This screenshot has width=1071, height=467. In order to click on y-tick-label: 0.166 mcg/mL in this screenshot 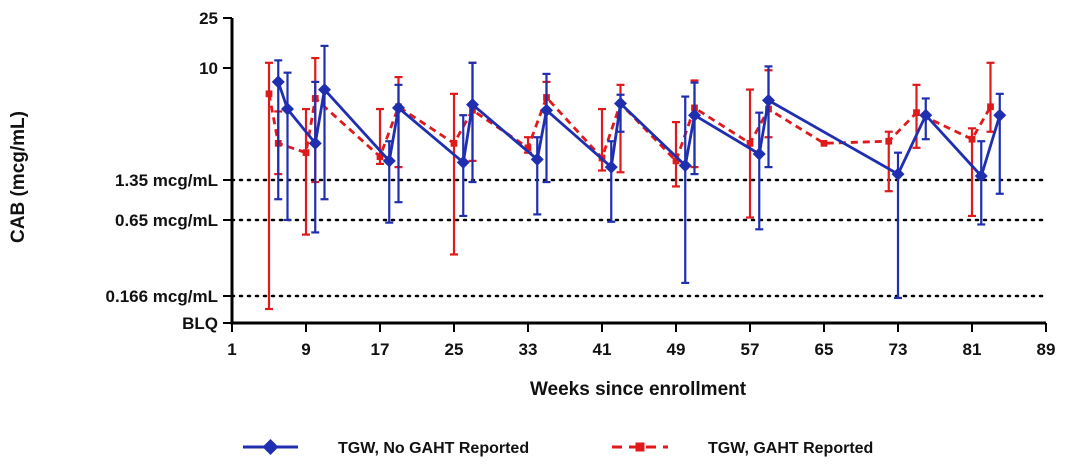, I will do `click(162, 296)`.